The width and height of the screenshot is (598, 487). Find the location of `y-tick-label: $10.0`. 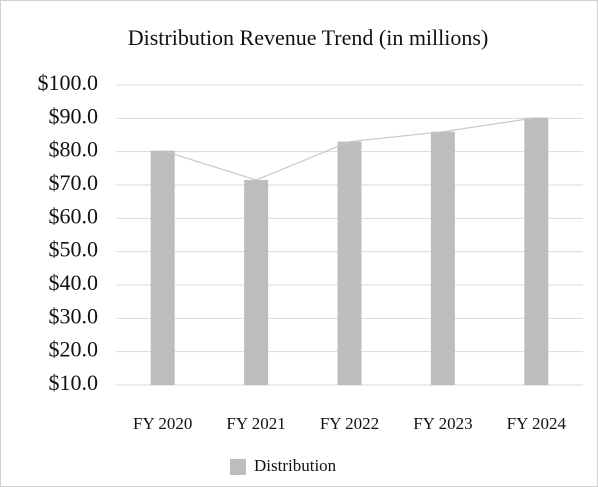

y-tick-label: $10.0 is located at coordinates (74, 382).